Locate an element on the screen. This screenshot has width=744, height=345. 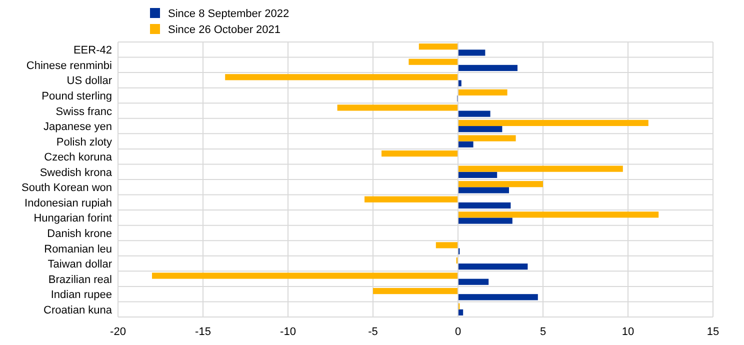
y-tick-label: Romanian leu is located at coordinates (78, 249).